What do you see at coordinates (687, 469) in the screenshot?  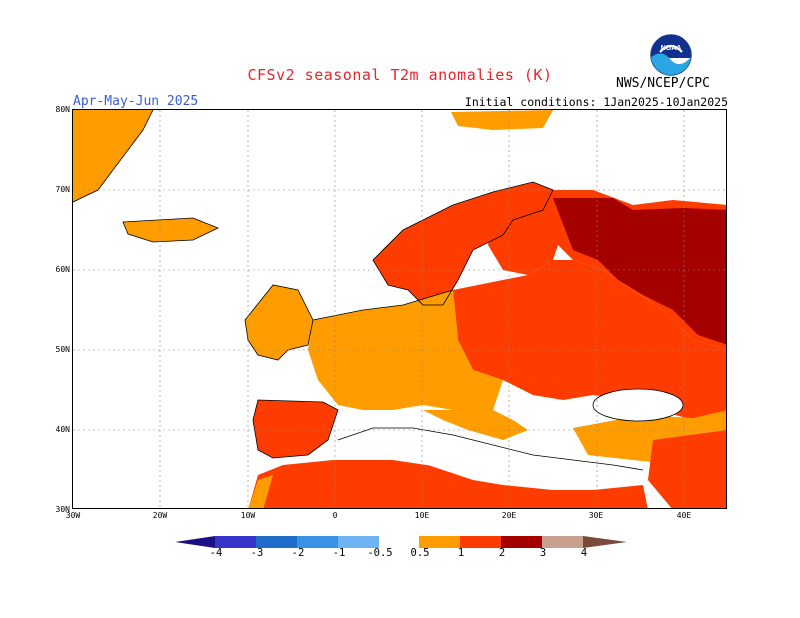 I see `middle-east-region` at bounding box center [687, 469].